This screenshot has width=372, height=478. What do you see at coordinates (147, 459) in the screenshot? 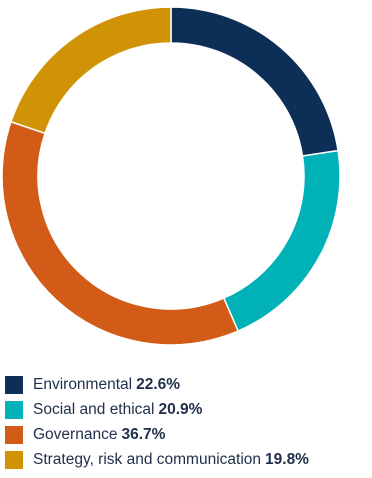
I see `legend-label: Strategy, risk and communication` at bounding box center [147, 459].